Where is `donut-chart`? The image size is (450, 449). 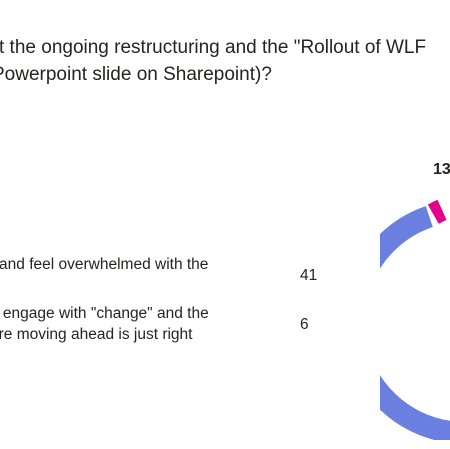
donut-chart is located at coordinates (415, 319).